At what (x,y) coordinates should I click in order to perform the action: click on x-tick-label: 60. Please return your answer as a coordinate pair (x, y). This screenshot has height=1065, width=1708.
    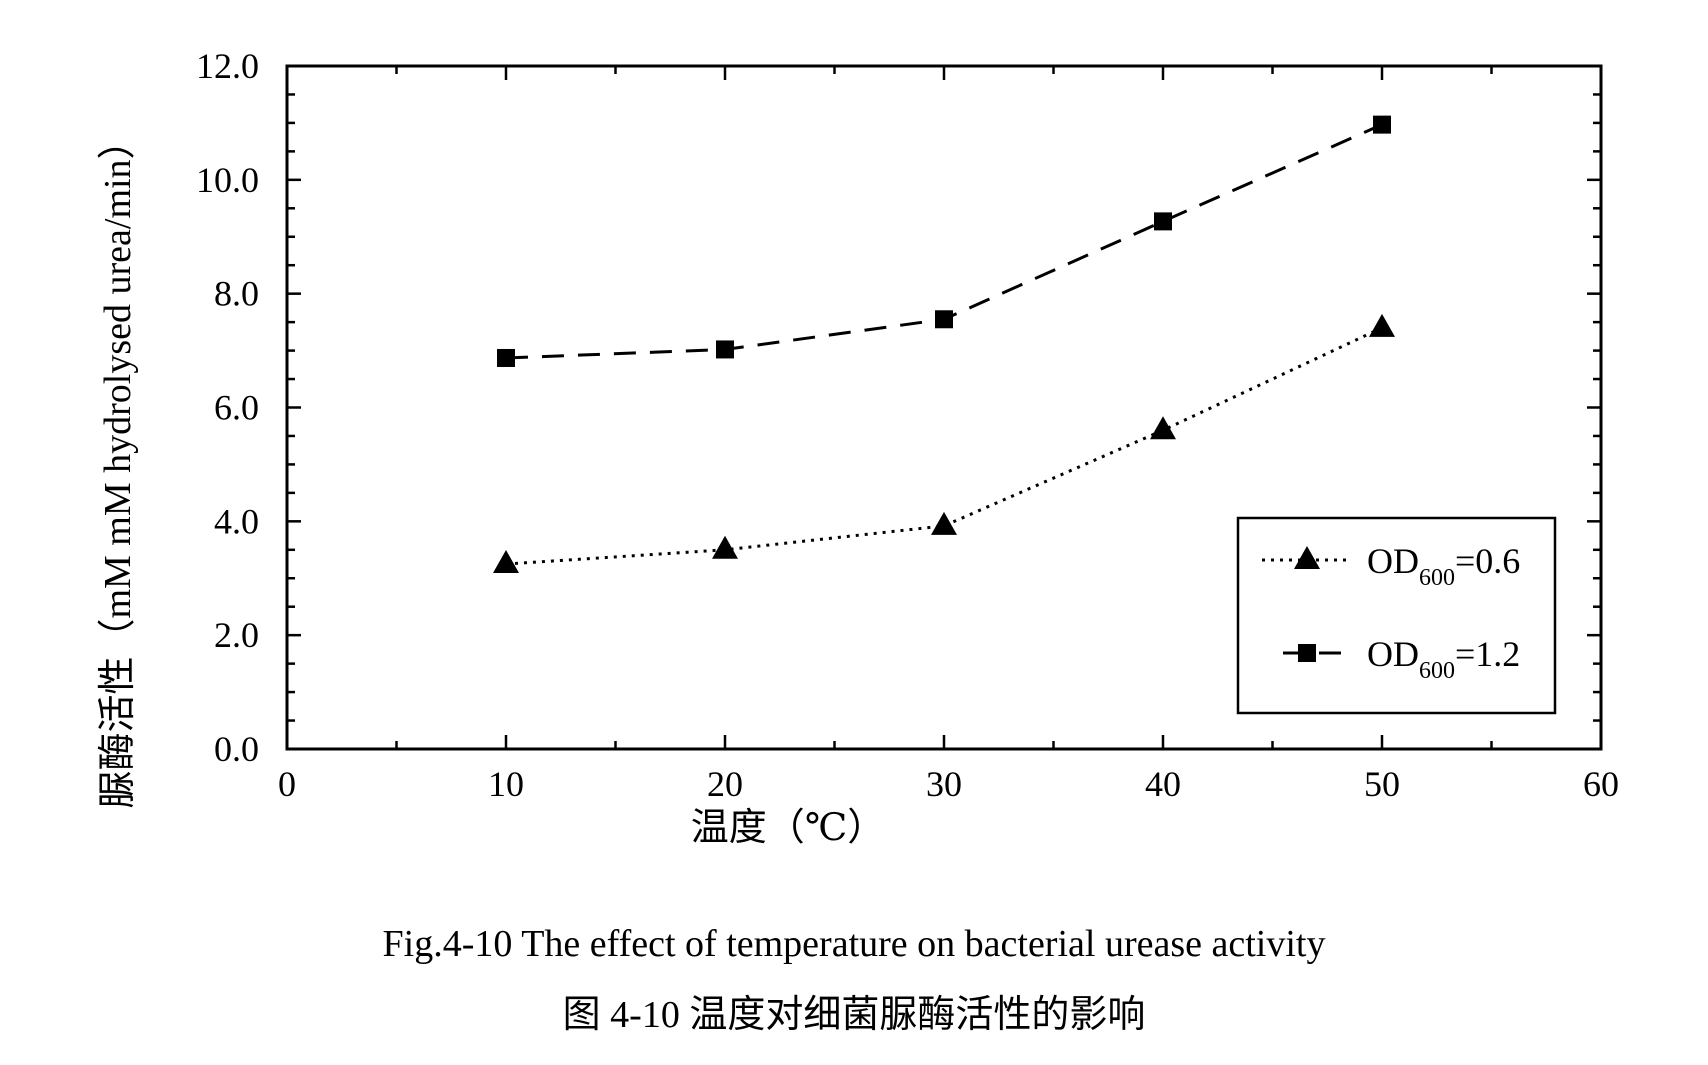
    Looking at the image, I should click on (1601, 784).